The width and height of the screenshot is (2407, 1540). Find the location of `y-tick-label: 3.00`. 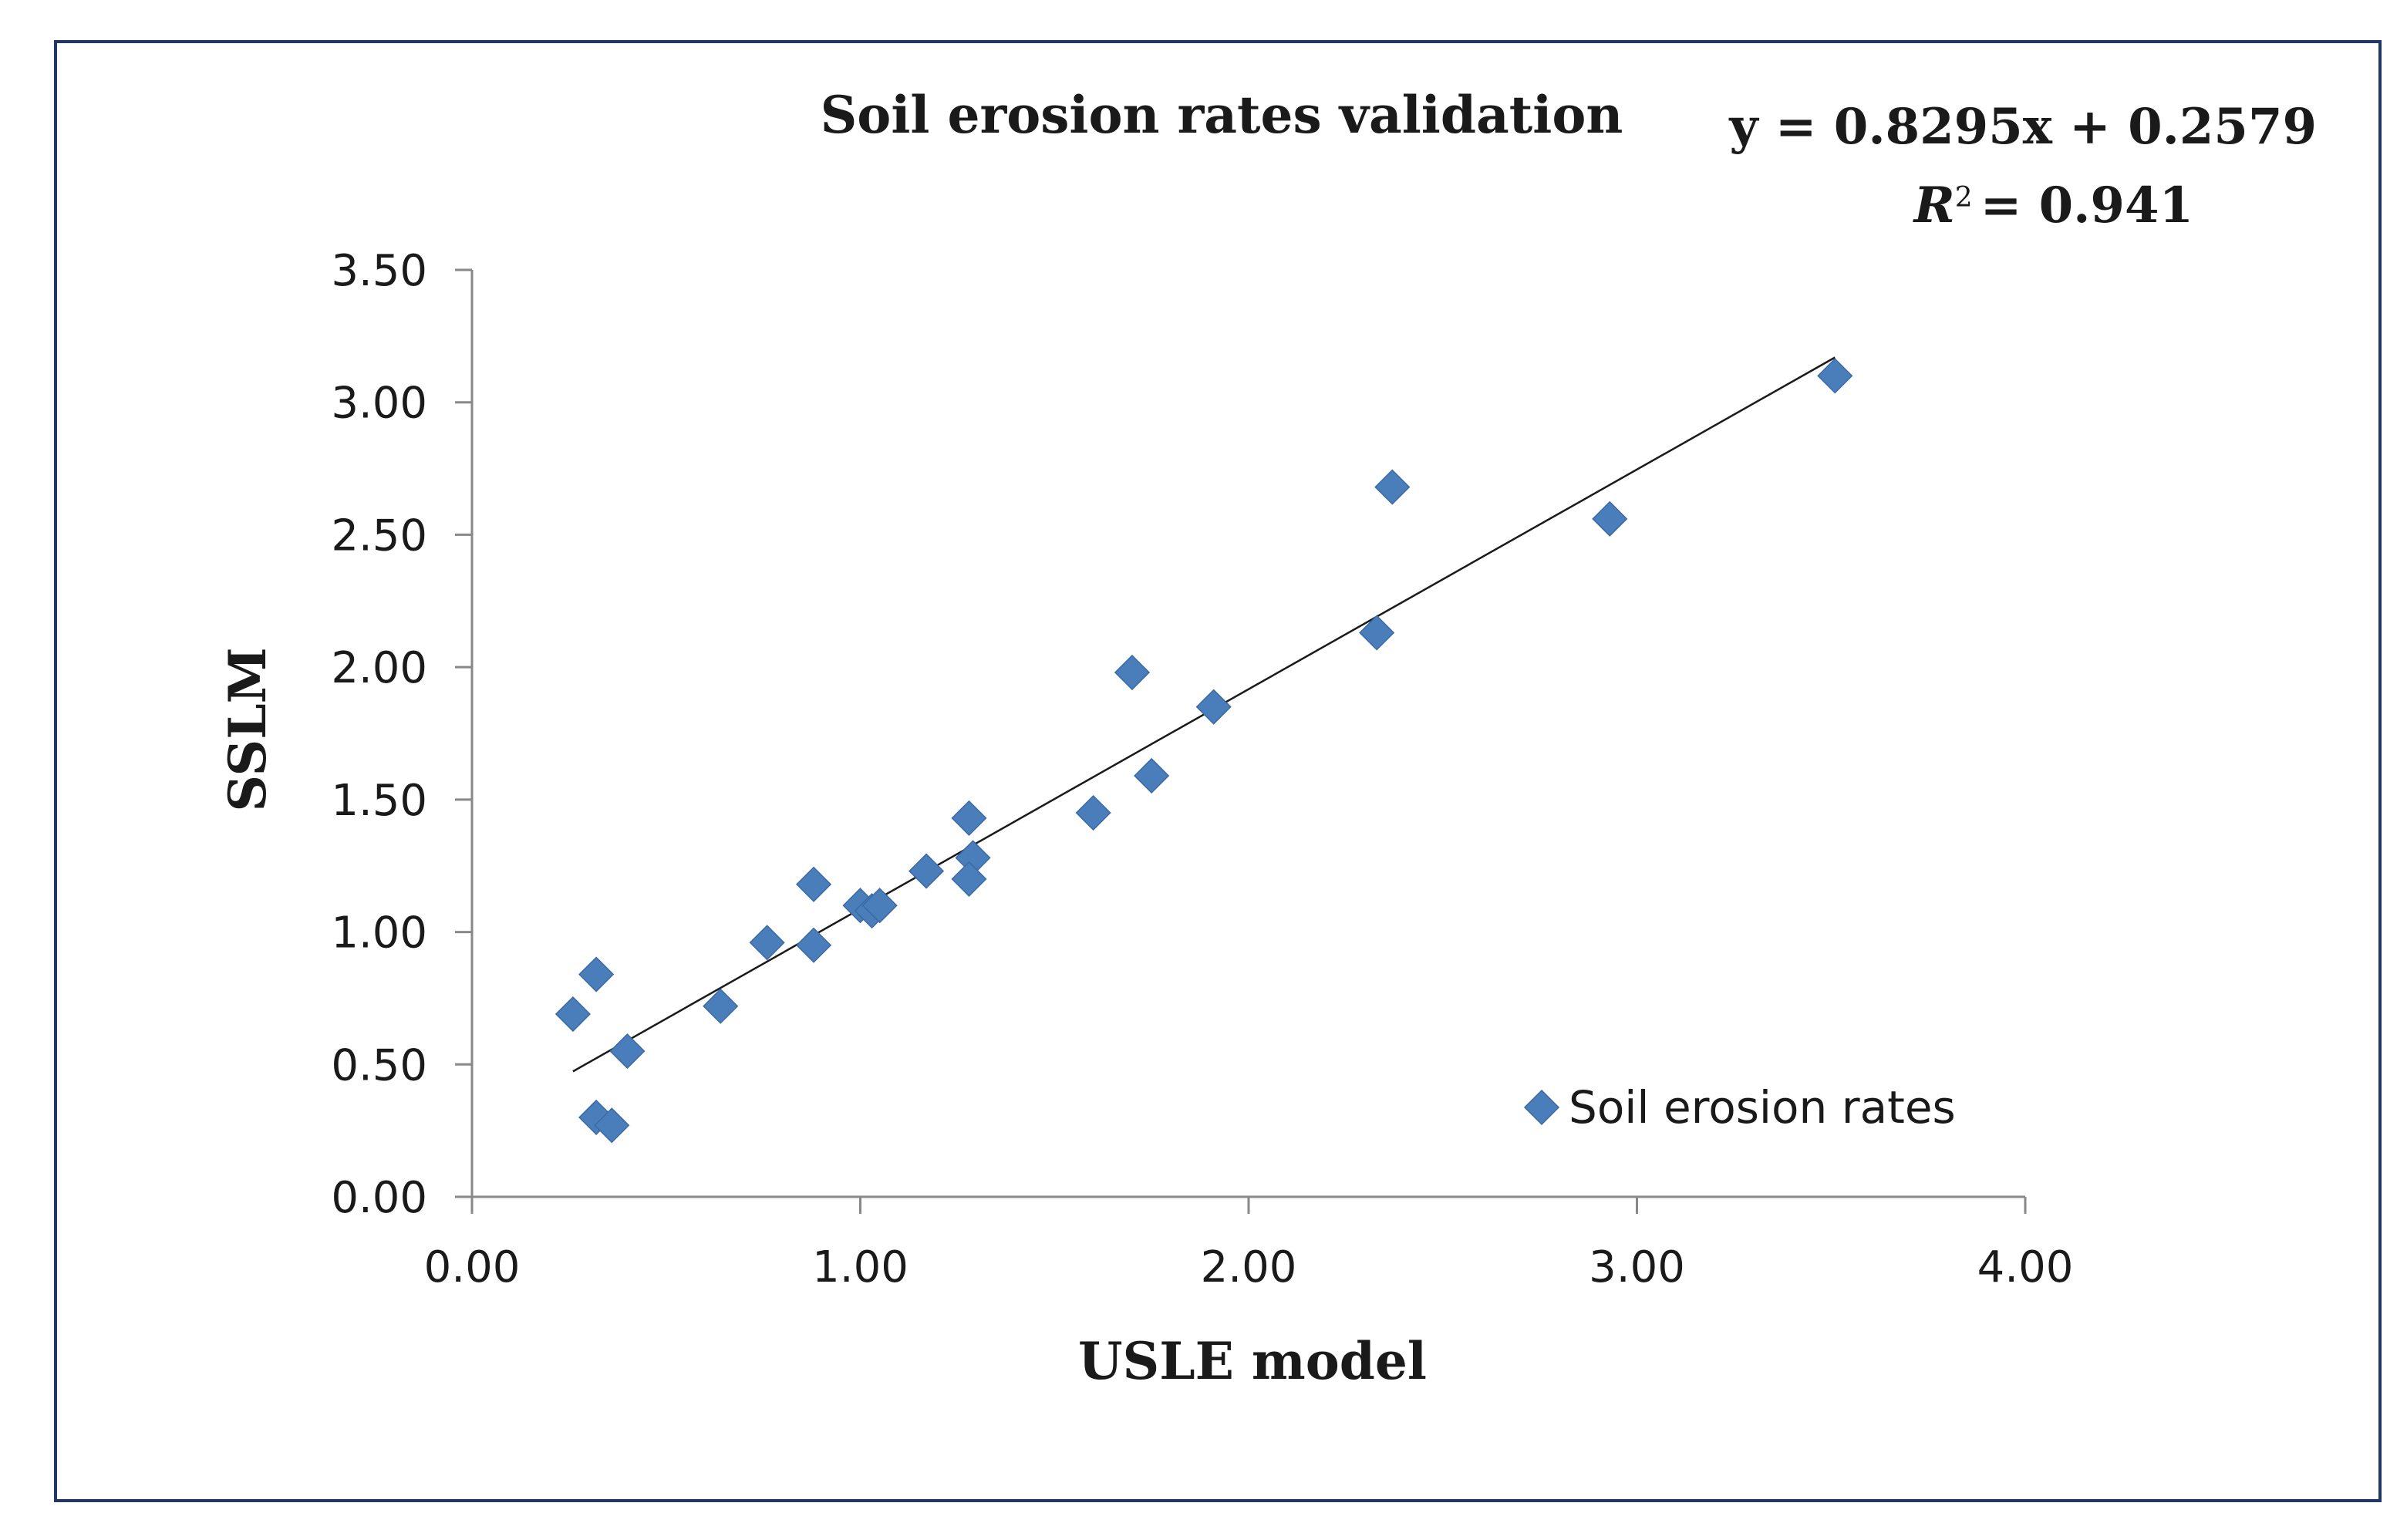

y-tick-label: 3.00 is located at coordinates (379, 404).